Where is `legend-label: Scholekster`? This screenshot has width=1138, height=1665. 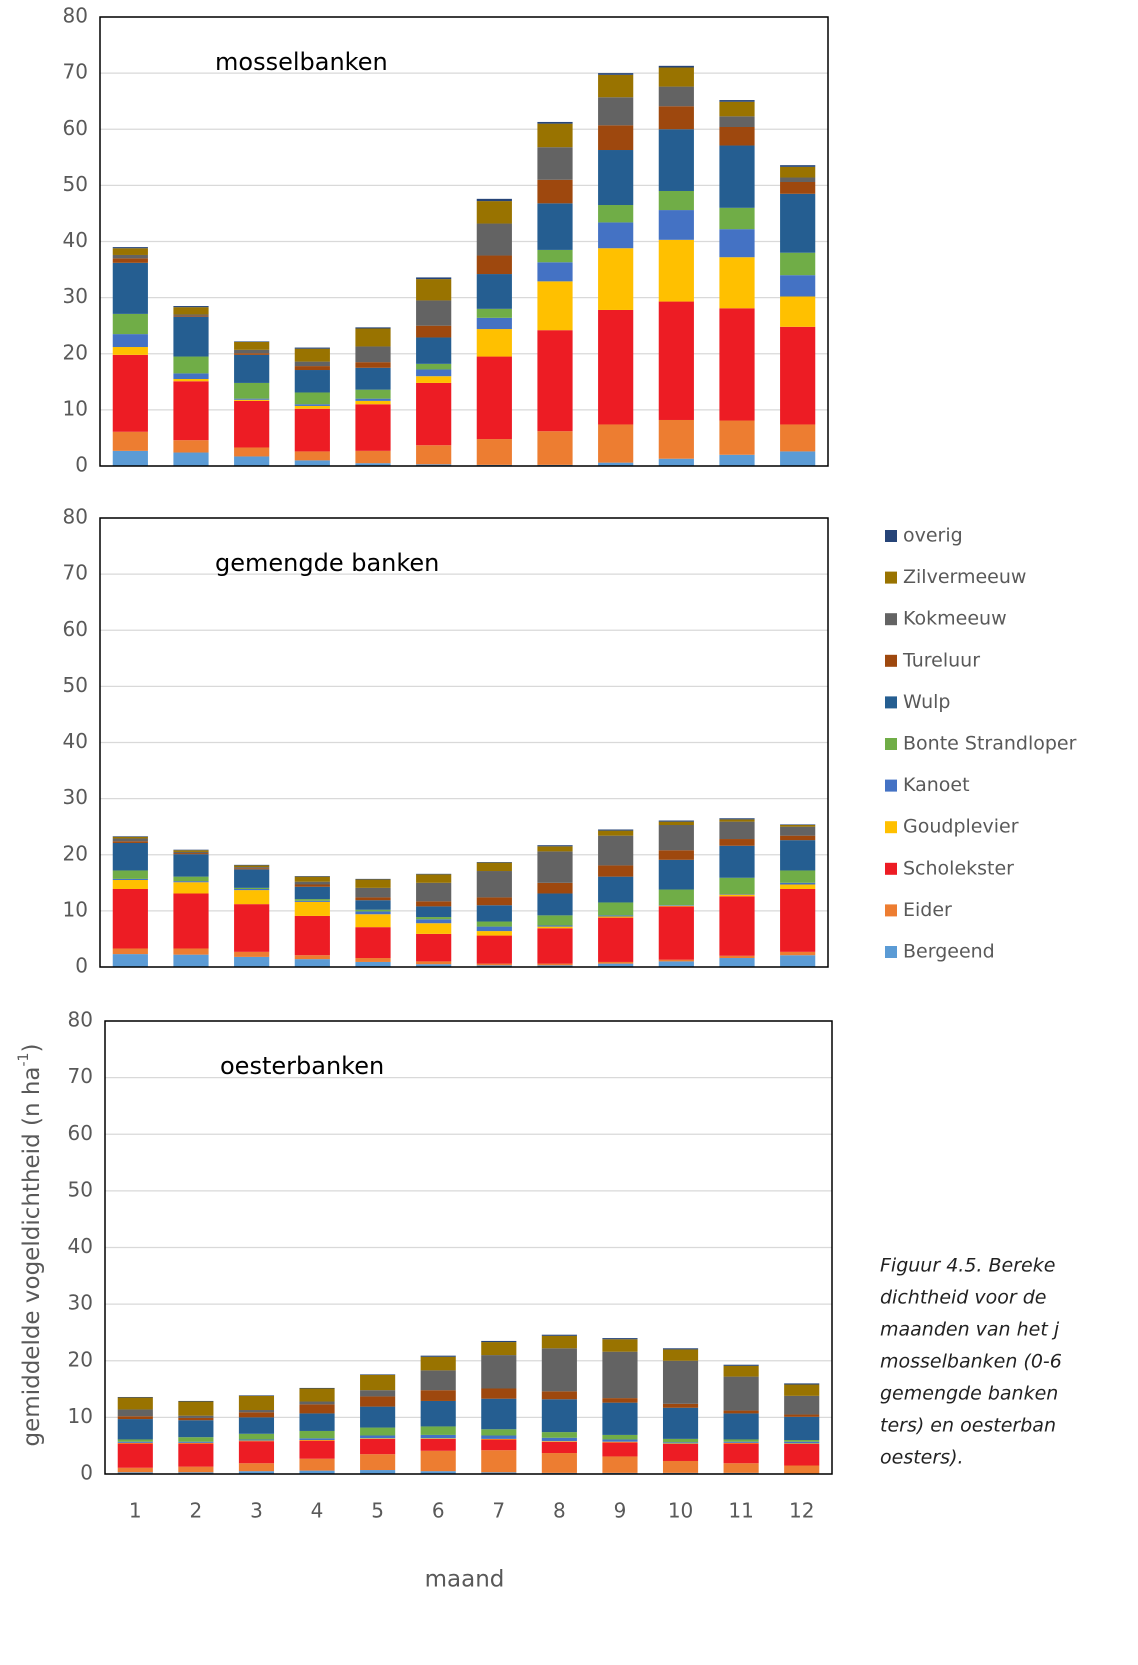
legend-label: Scholekster is located at coordinates (958, 868).